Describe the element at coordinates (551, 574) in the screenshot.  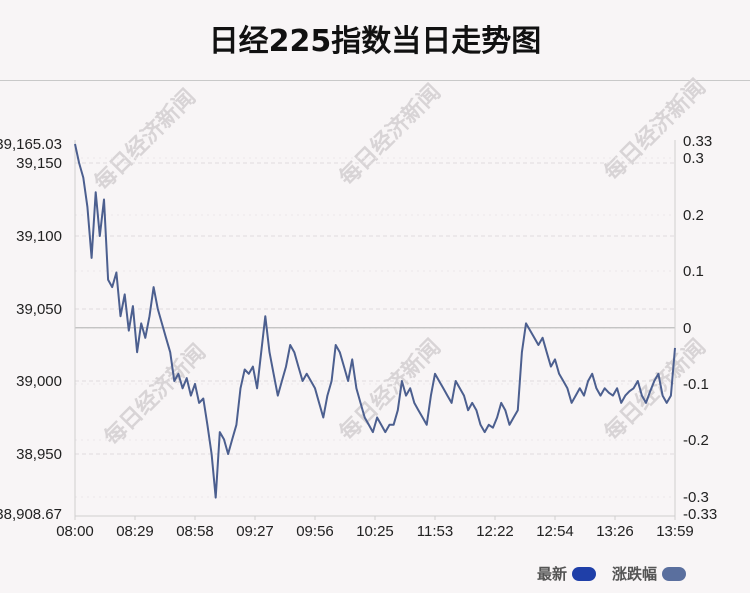
I see `legend-label-latest: 最新` at that location.